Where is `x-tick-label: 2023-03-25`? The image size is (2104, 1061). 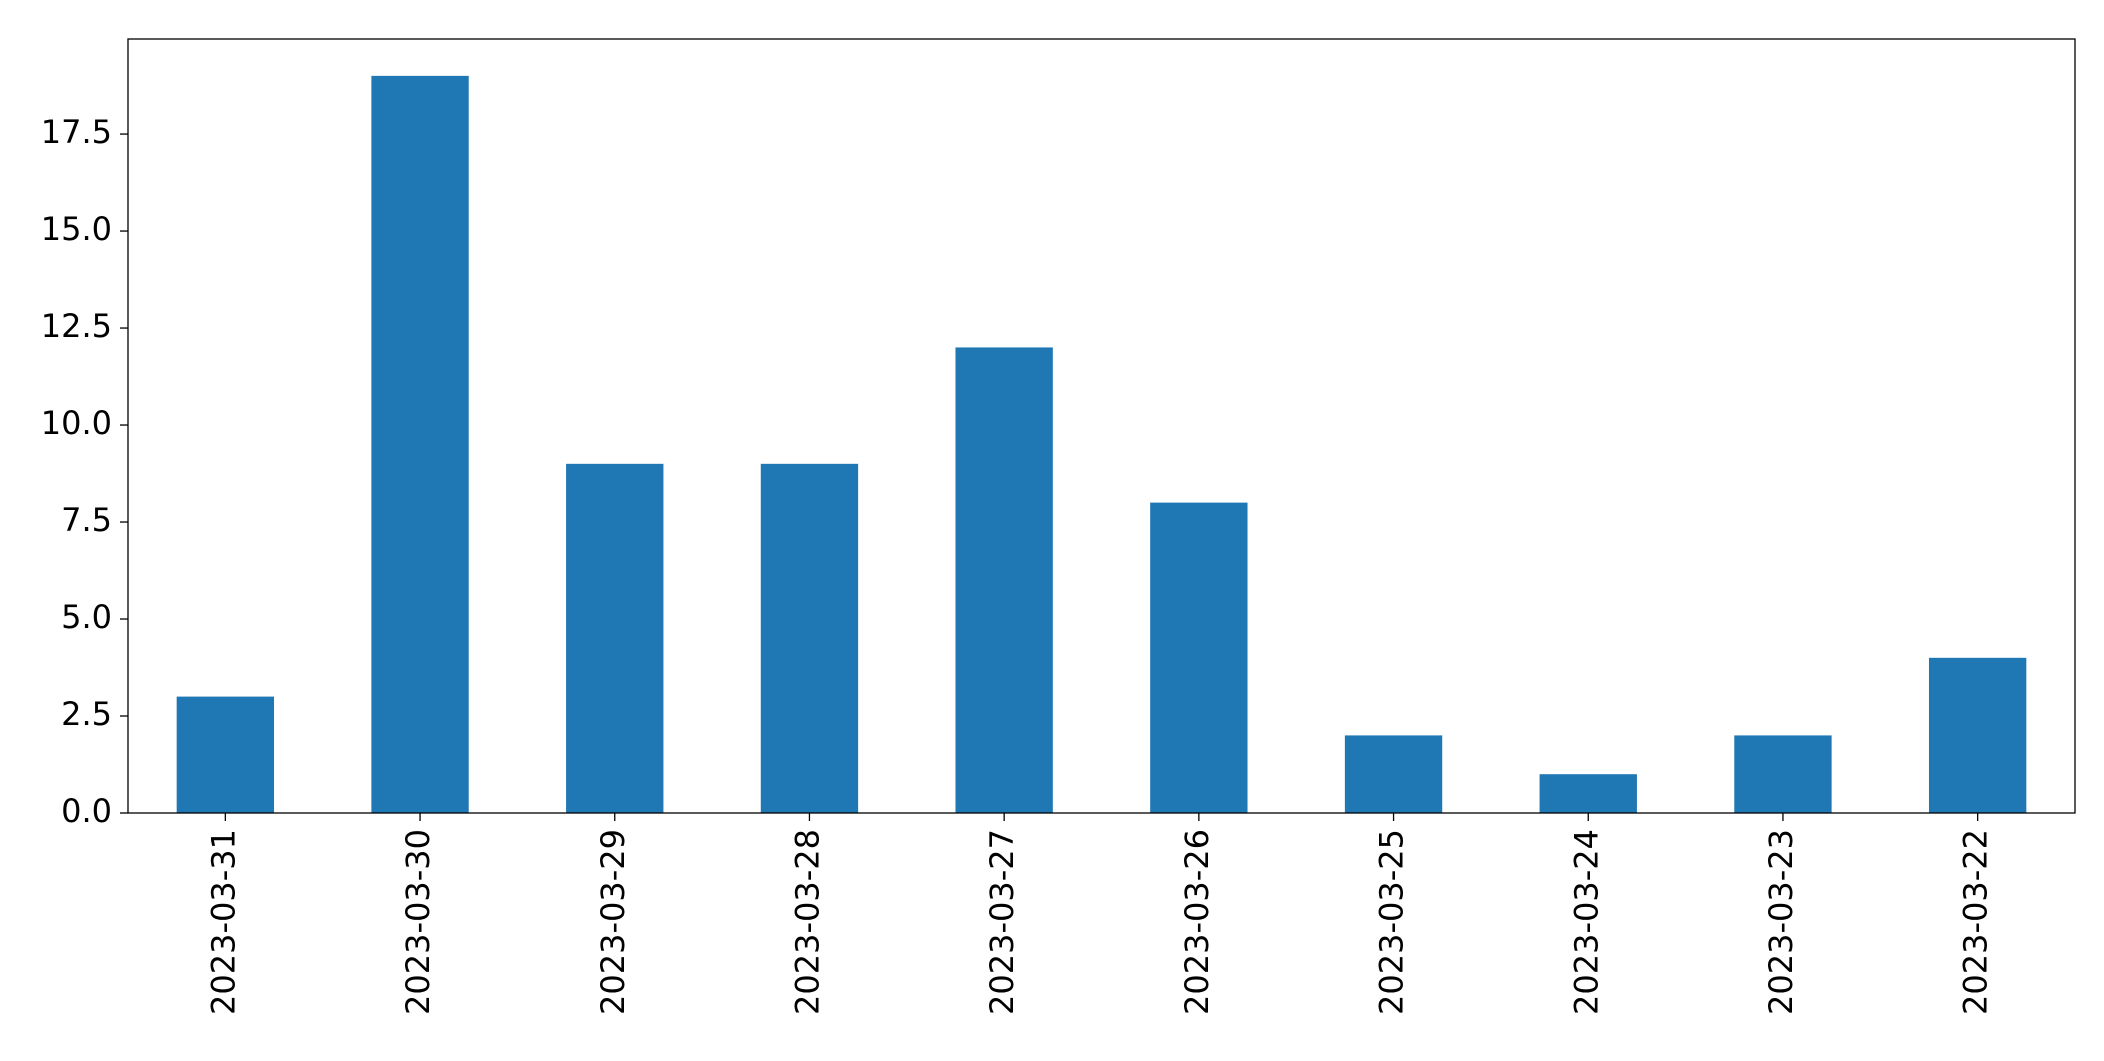
x-tick-label: 2023-03-25 is located at coordinates (1392, 922).